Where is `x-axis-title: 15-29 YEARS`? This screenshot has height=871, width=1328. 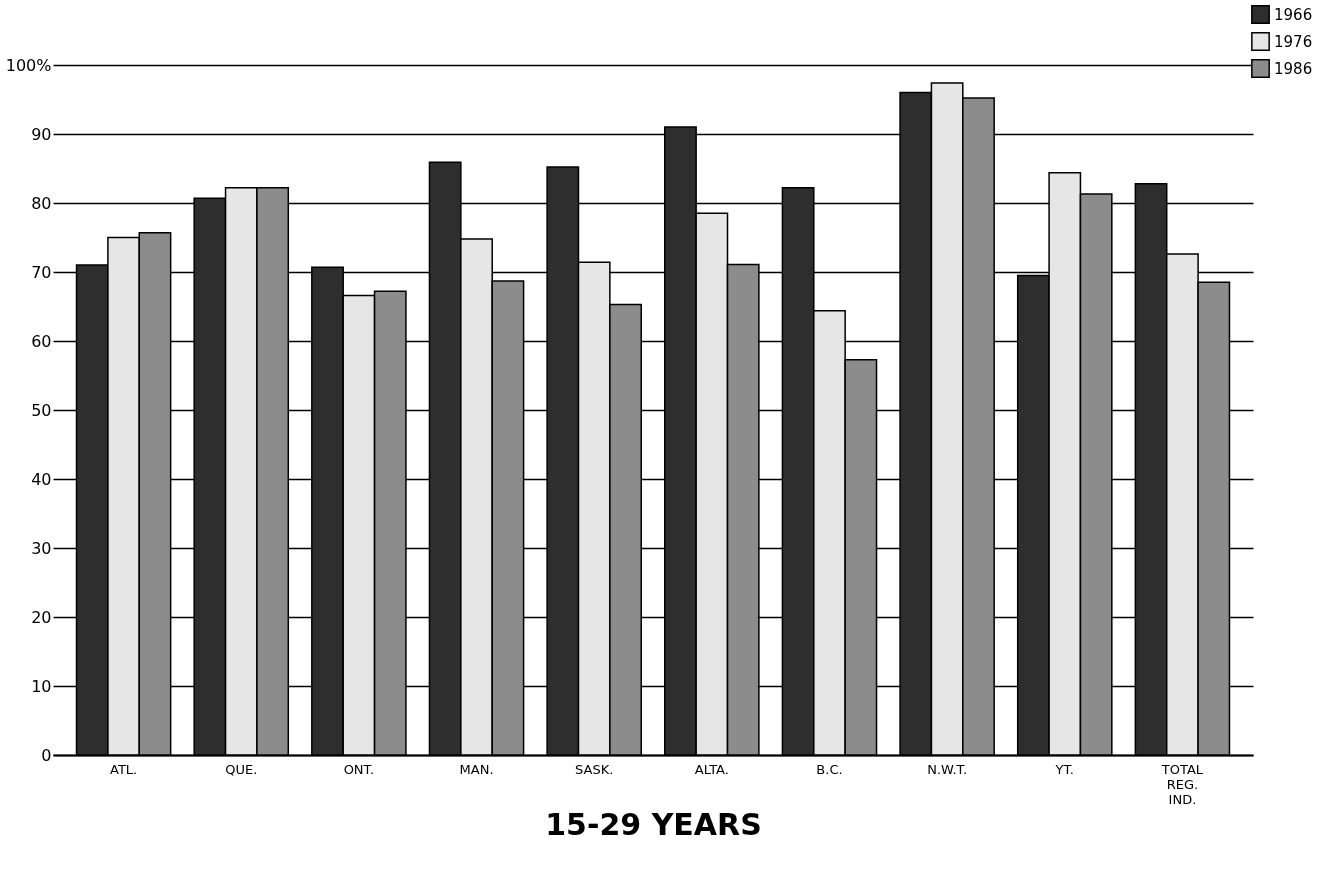
x-axis-title: 15-29 YEARS is located at coordinates (653, 824).